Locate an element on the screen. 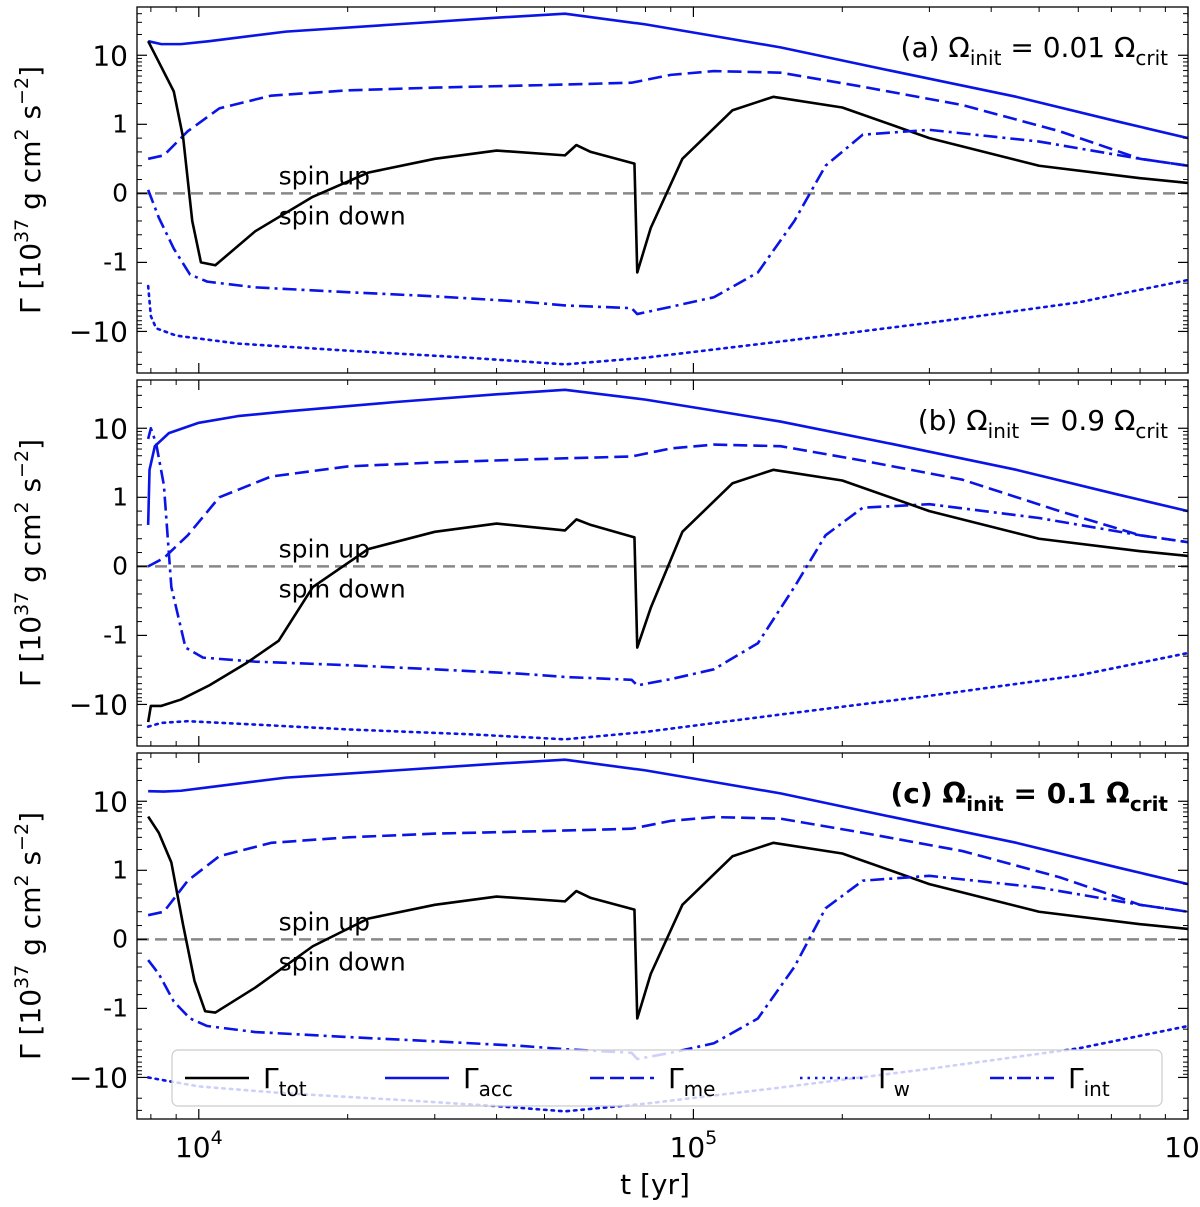 The height and width of the screenshot is (1207, 1200). legend-label-tot: Γtot is located at coordinates (285, 1081).